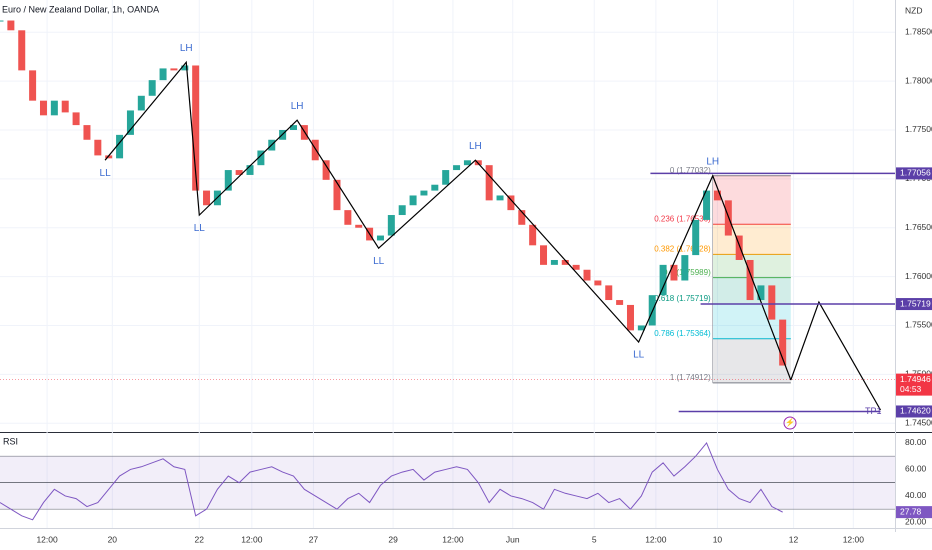 The height and width of the screenshot is (550, 932). Describe the element at coordinates (682, 298) in the screenshot. I see `fib-label: 0.618 (1.75719)` at that location.